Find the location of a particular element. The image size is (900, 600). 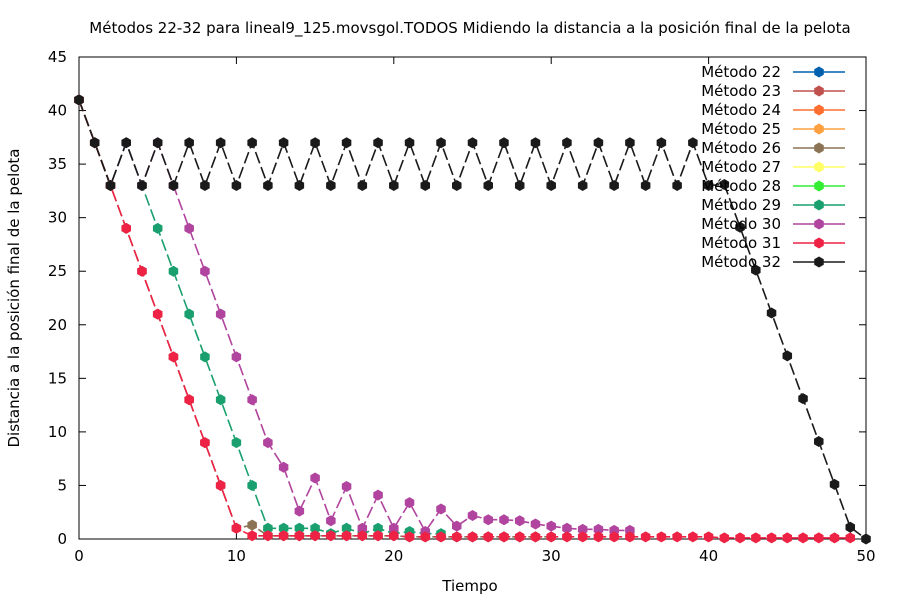

legend-entry: Método 27 is located at coordinates (773, 167).